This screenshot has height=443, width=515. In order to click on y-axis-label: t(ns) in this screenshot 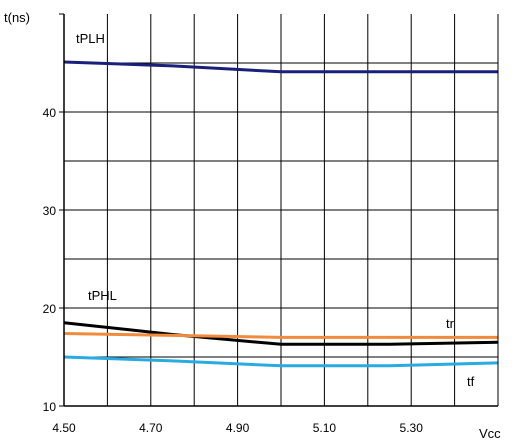, I will do `click(17, 17)`.